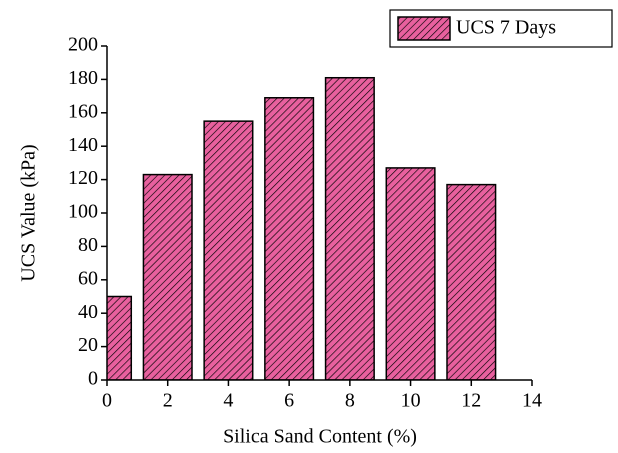  What do you see at coordinates (471, 401) in the screenshot?
I see `x-tick-label: 12` at bounding box center [471, 401].